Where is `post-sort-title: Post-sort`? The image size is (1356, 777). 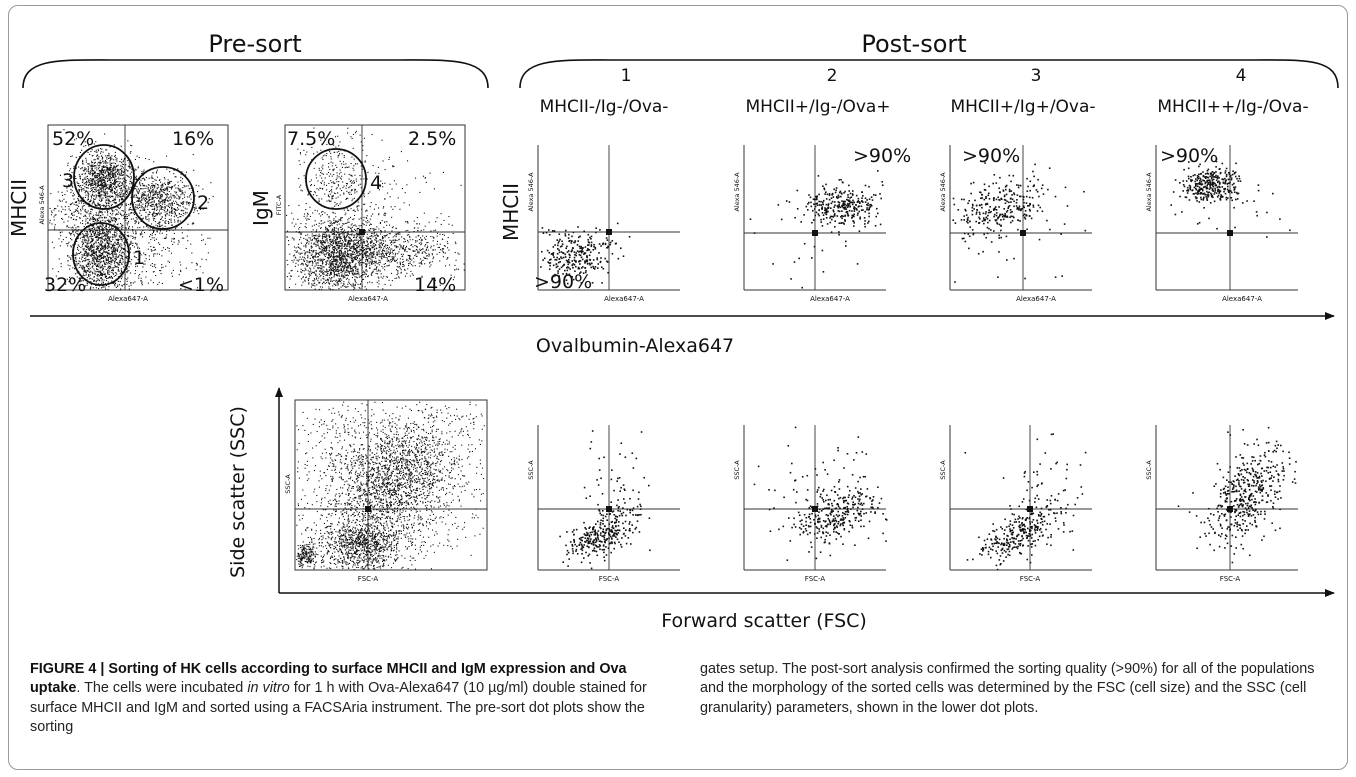
post-sort-title: Post-sort is located at coordinates (913, 44).